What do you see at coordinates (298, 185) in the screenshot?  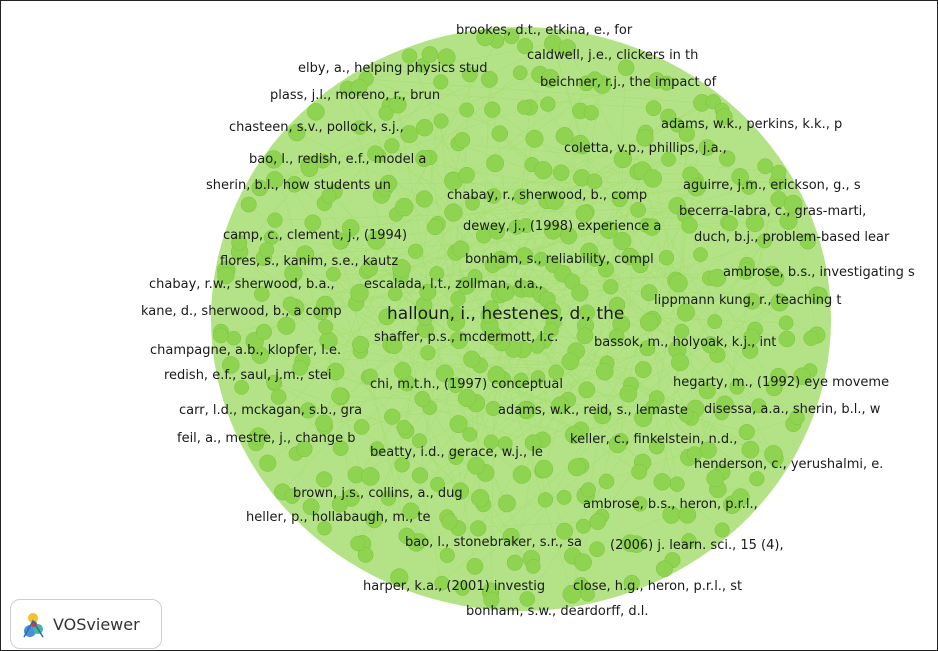 I see `node-label: sherin, b.l., how students un` at bounding box center [298, 185].